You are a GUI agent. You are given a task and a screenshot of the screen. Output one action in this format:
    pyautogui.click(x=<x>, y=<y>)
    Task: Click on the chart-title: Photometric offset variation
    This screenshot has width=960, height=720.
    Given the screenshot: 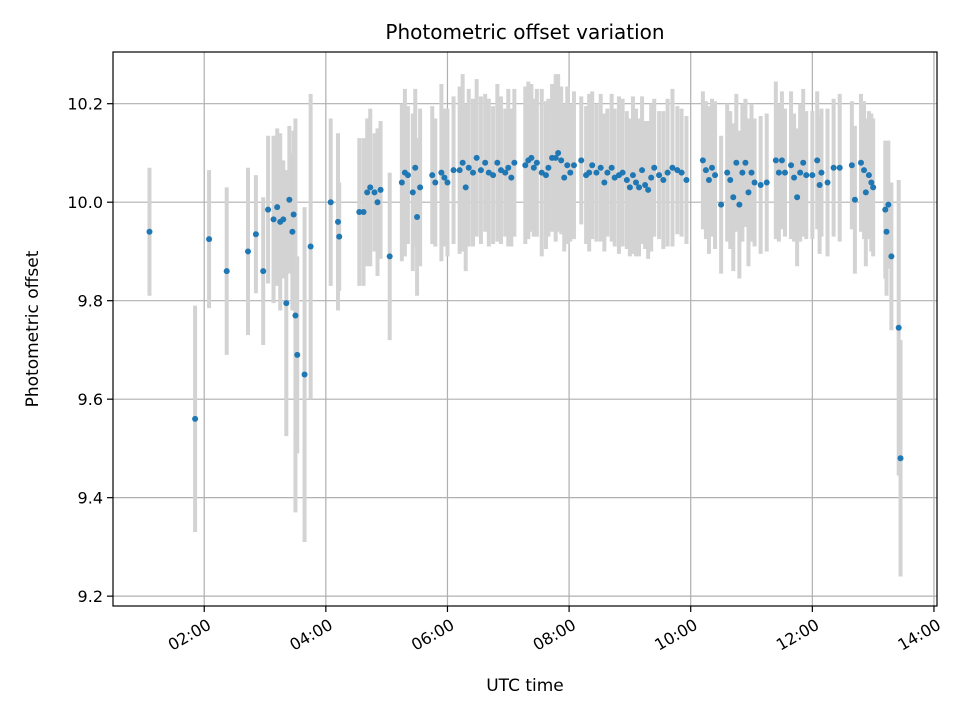 What is the action you would take?
    pyautogui.click(x=524, y=32)
    